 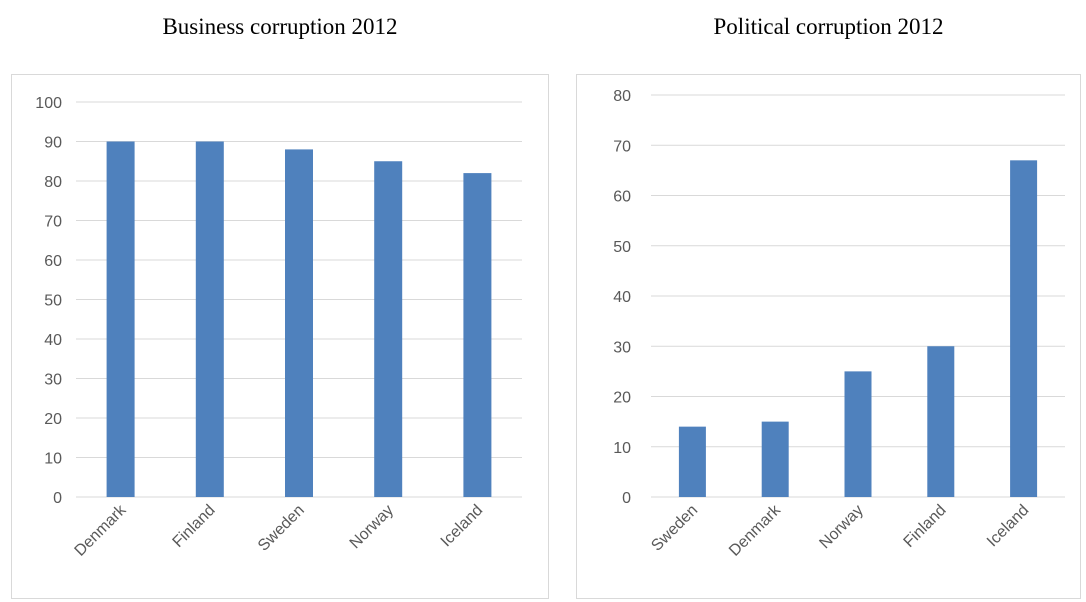 What do you see at coordinates (622, 197) in the screenshot?
I see `political-y-tick-label: 60` at bounding box center [622, 197].